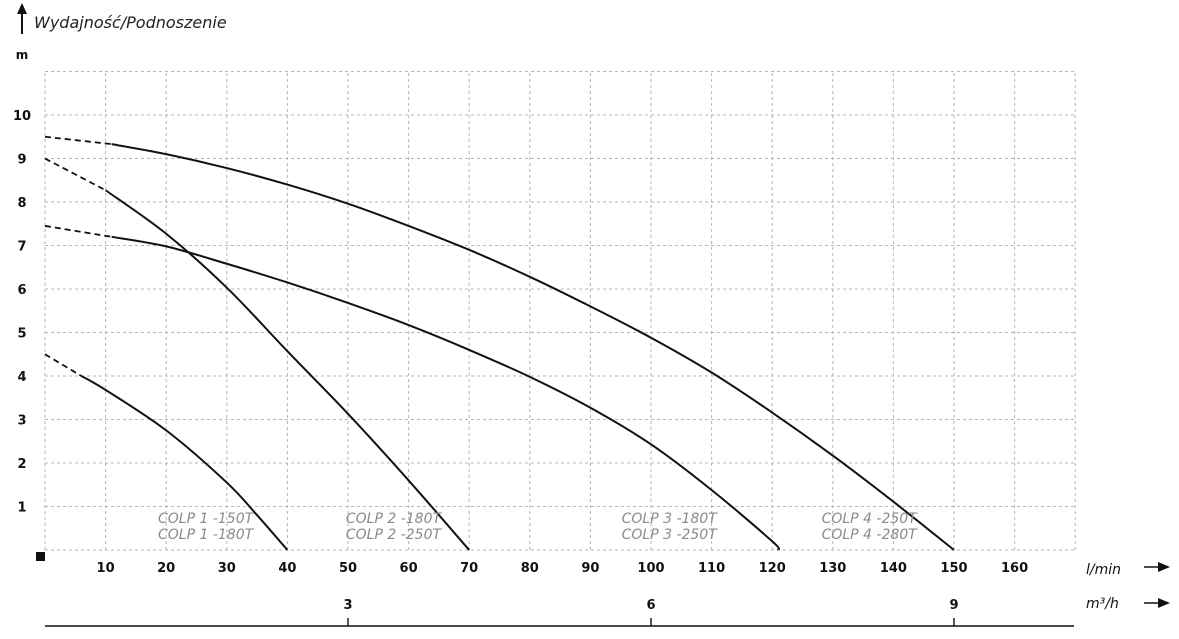  Describe the element at coordinates (206, 519) in the screenshot. I see `curve-label: COLP 1 -150T` at that location.